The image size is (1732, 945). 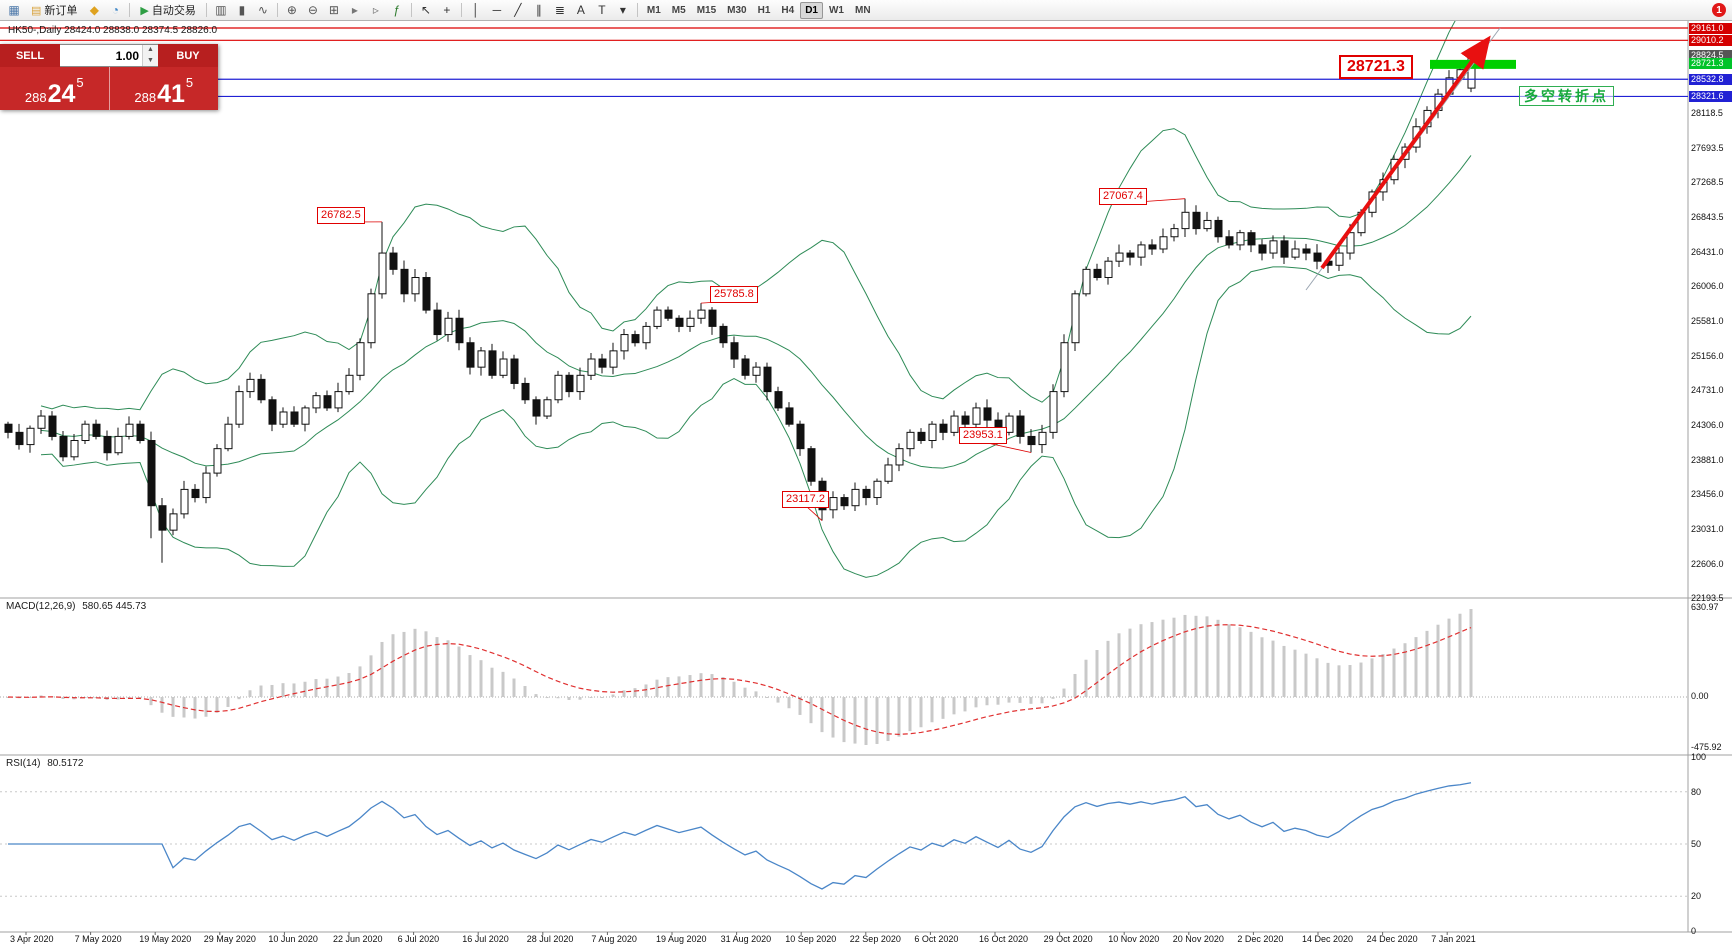 What do you see at coordinates (313, 10) in the screenshot?
I see `zoom-out-icon: ⊖` at bounding box center [313, 10].